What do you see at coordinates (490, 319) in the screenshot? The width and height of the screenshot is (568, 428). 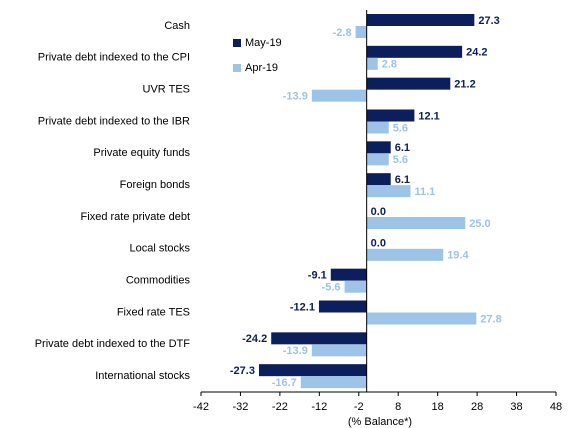 I see `value-label: 27.8` at bounding box center [490, 319].